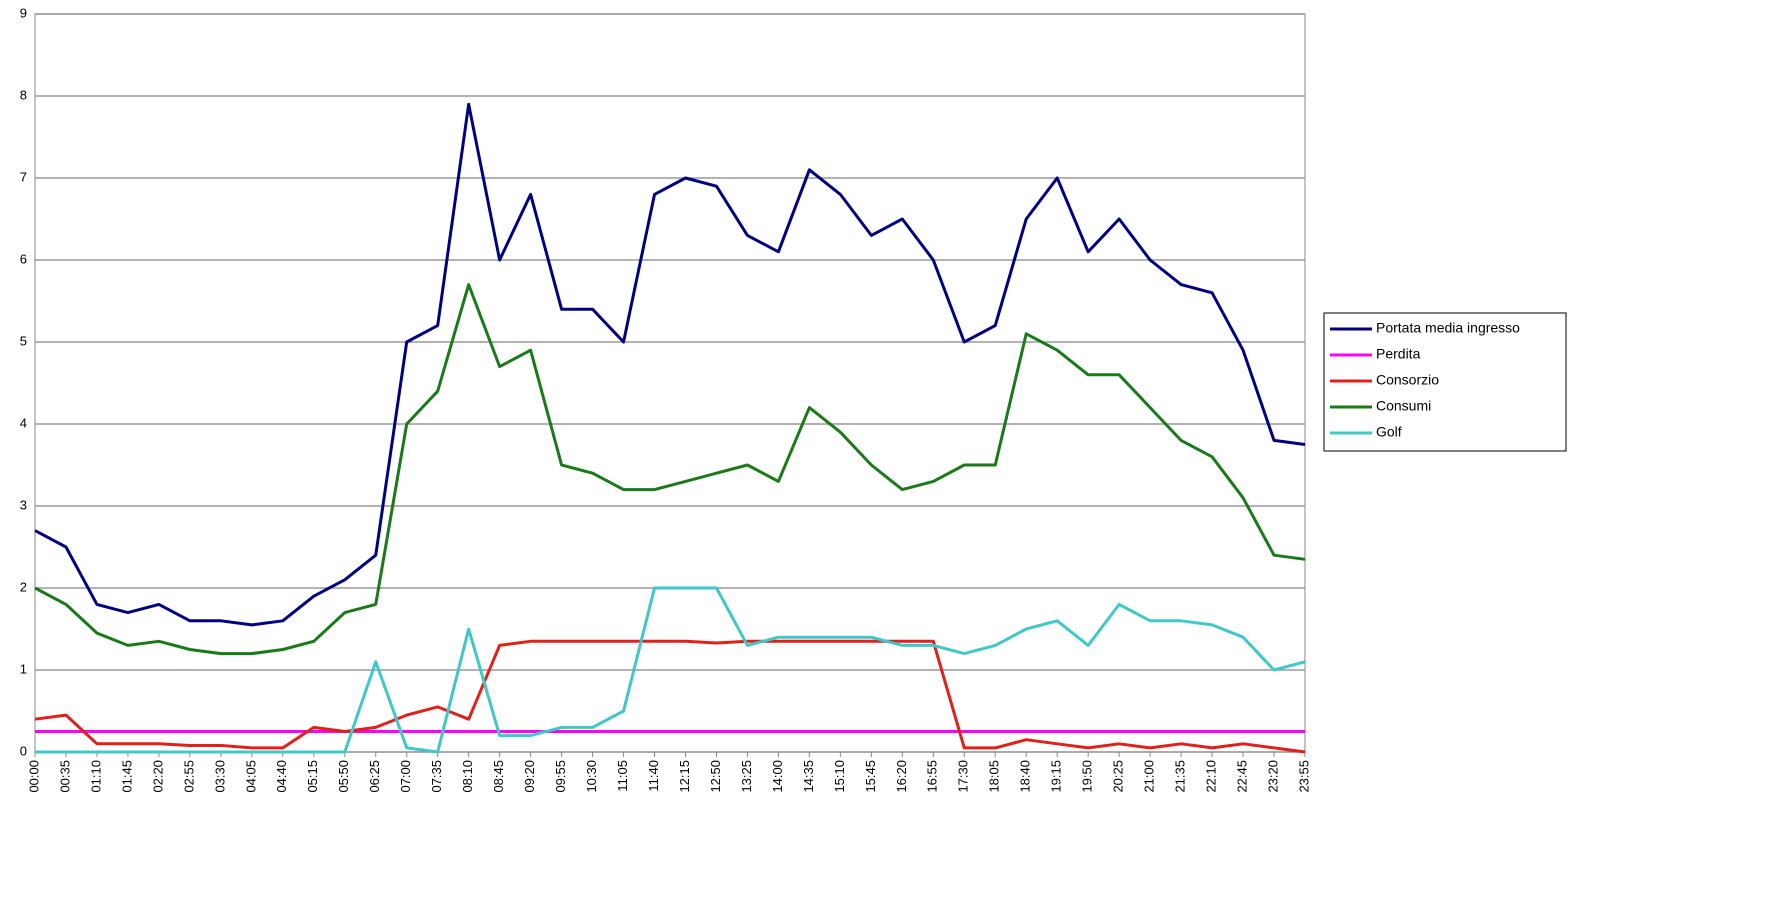  I want to click on x-tick-label: 02:20, so click(157, 776).